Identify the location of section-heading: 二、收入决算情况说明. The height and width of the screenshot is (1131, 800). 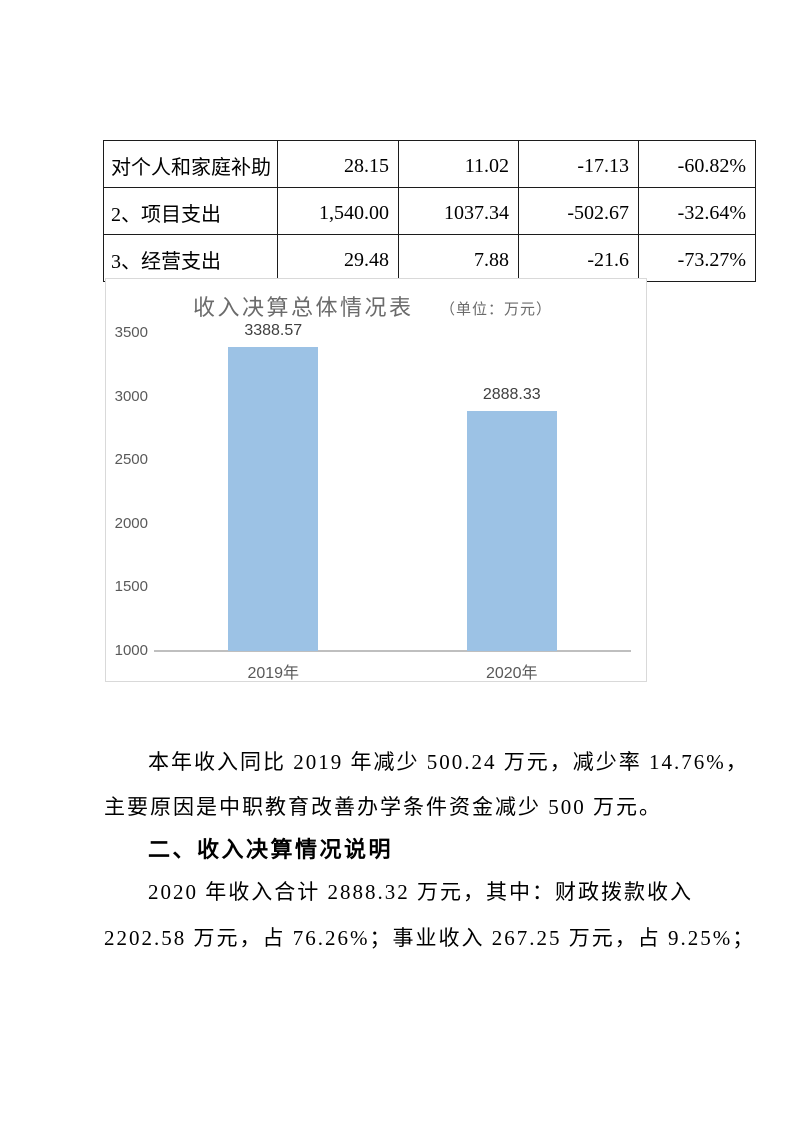
(271, 849).